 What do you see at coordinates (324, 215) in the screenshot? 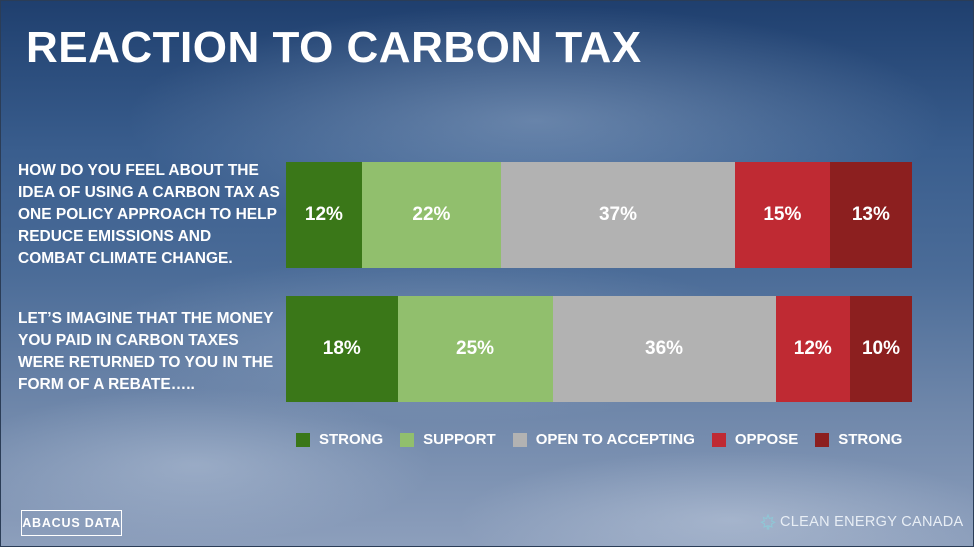
I see `bar-segment-strong-support: 12%` at bounding box center [324, 215].